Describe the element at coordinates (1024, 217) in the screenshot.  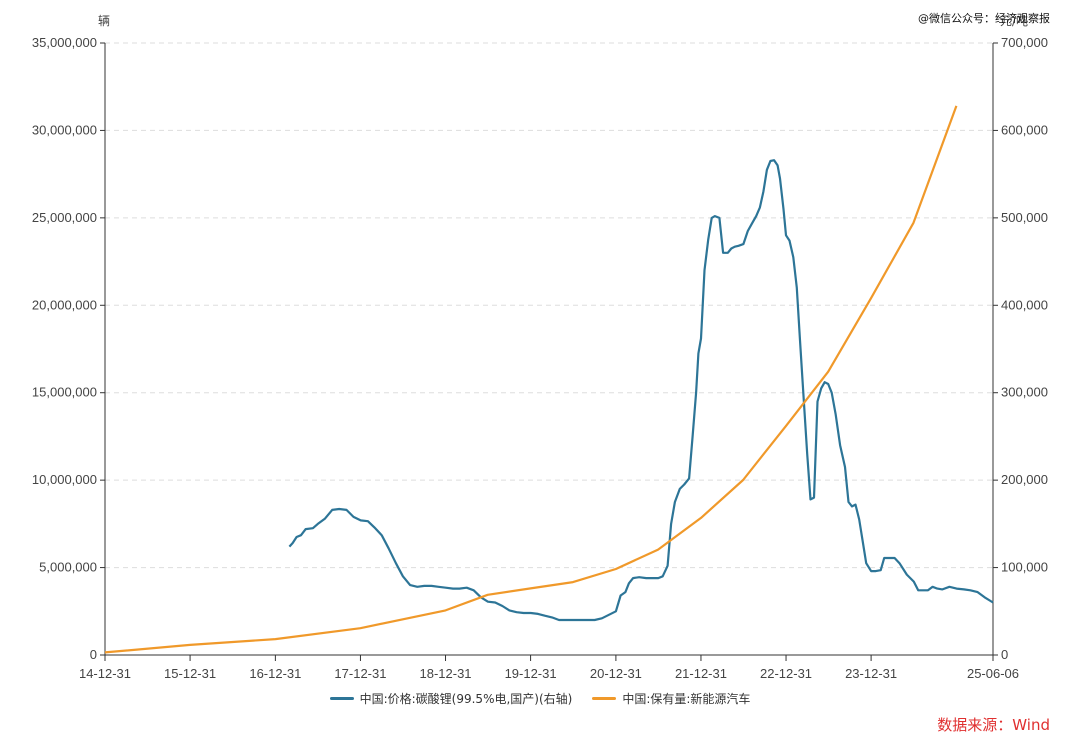
I see `right-tick-label: 500,000` at that location.